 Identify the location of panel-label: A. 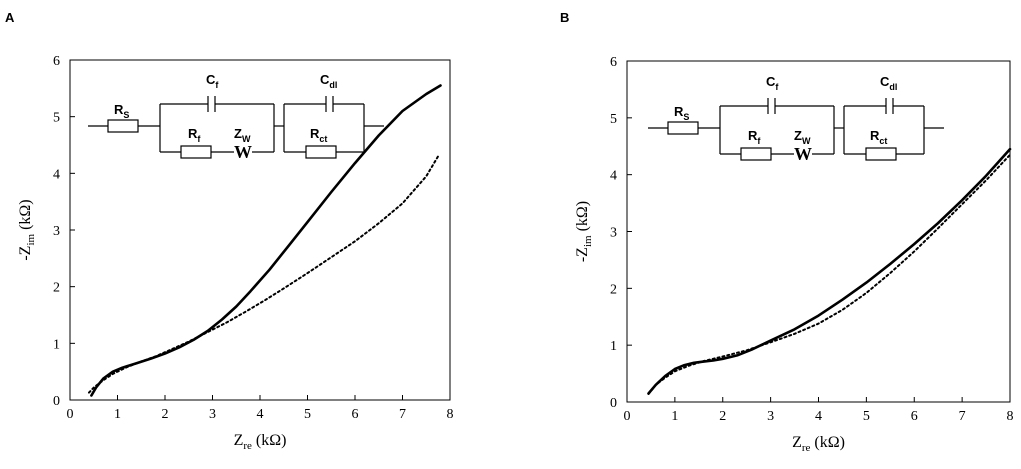
(10, 17).